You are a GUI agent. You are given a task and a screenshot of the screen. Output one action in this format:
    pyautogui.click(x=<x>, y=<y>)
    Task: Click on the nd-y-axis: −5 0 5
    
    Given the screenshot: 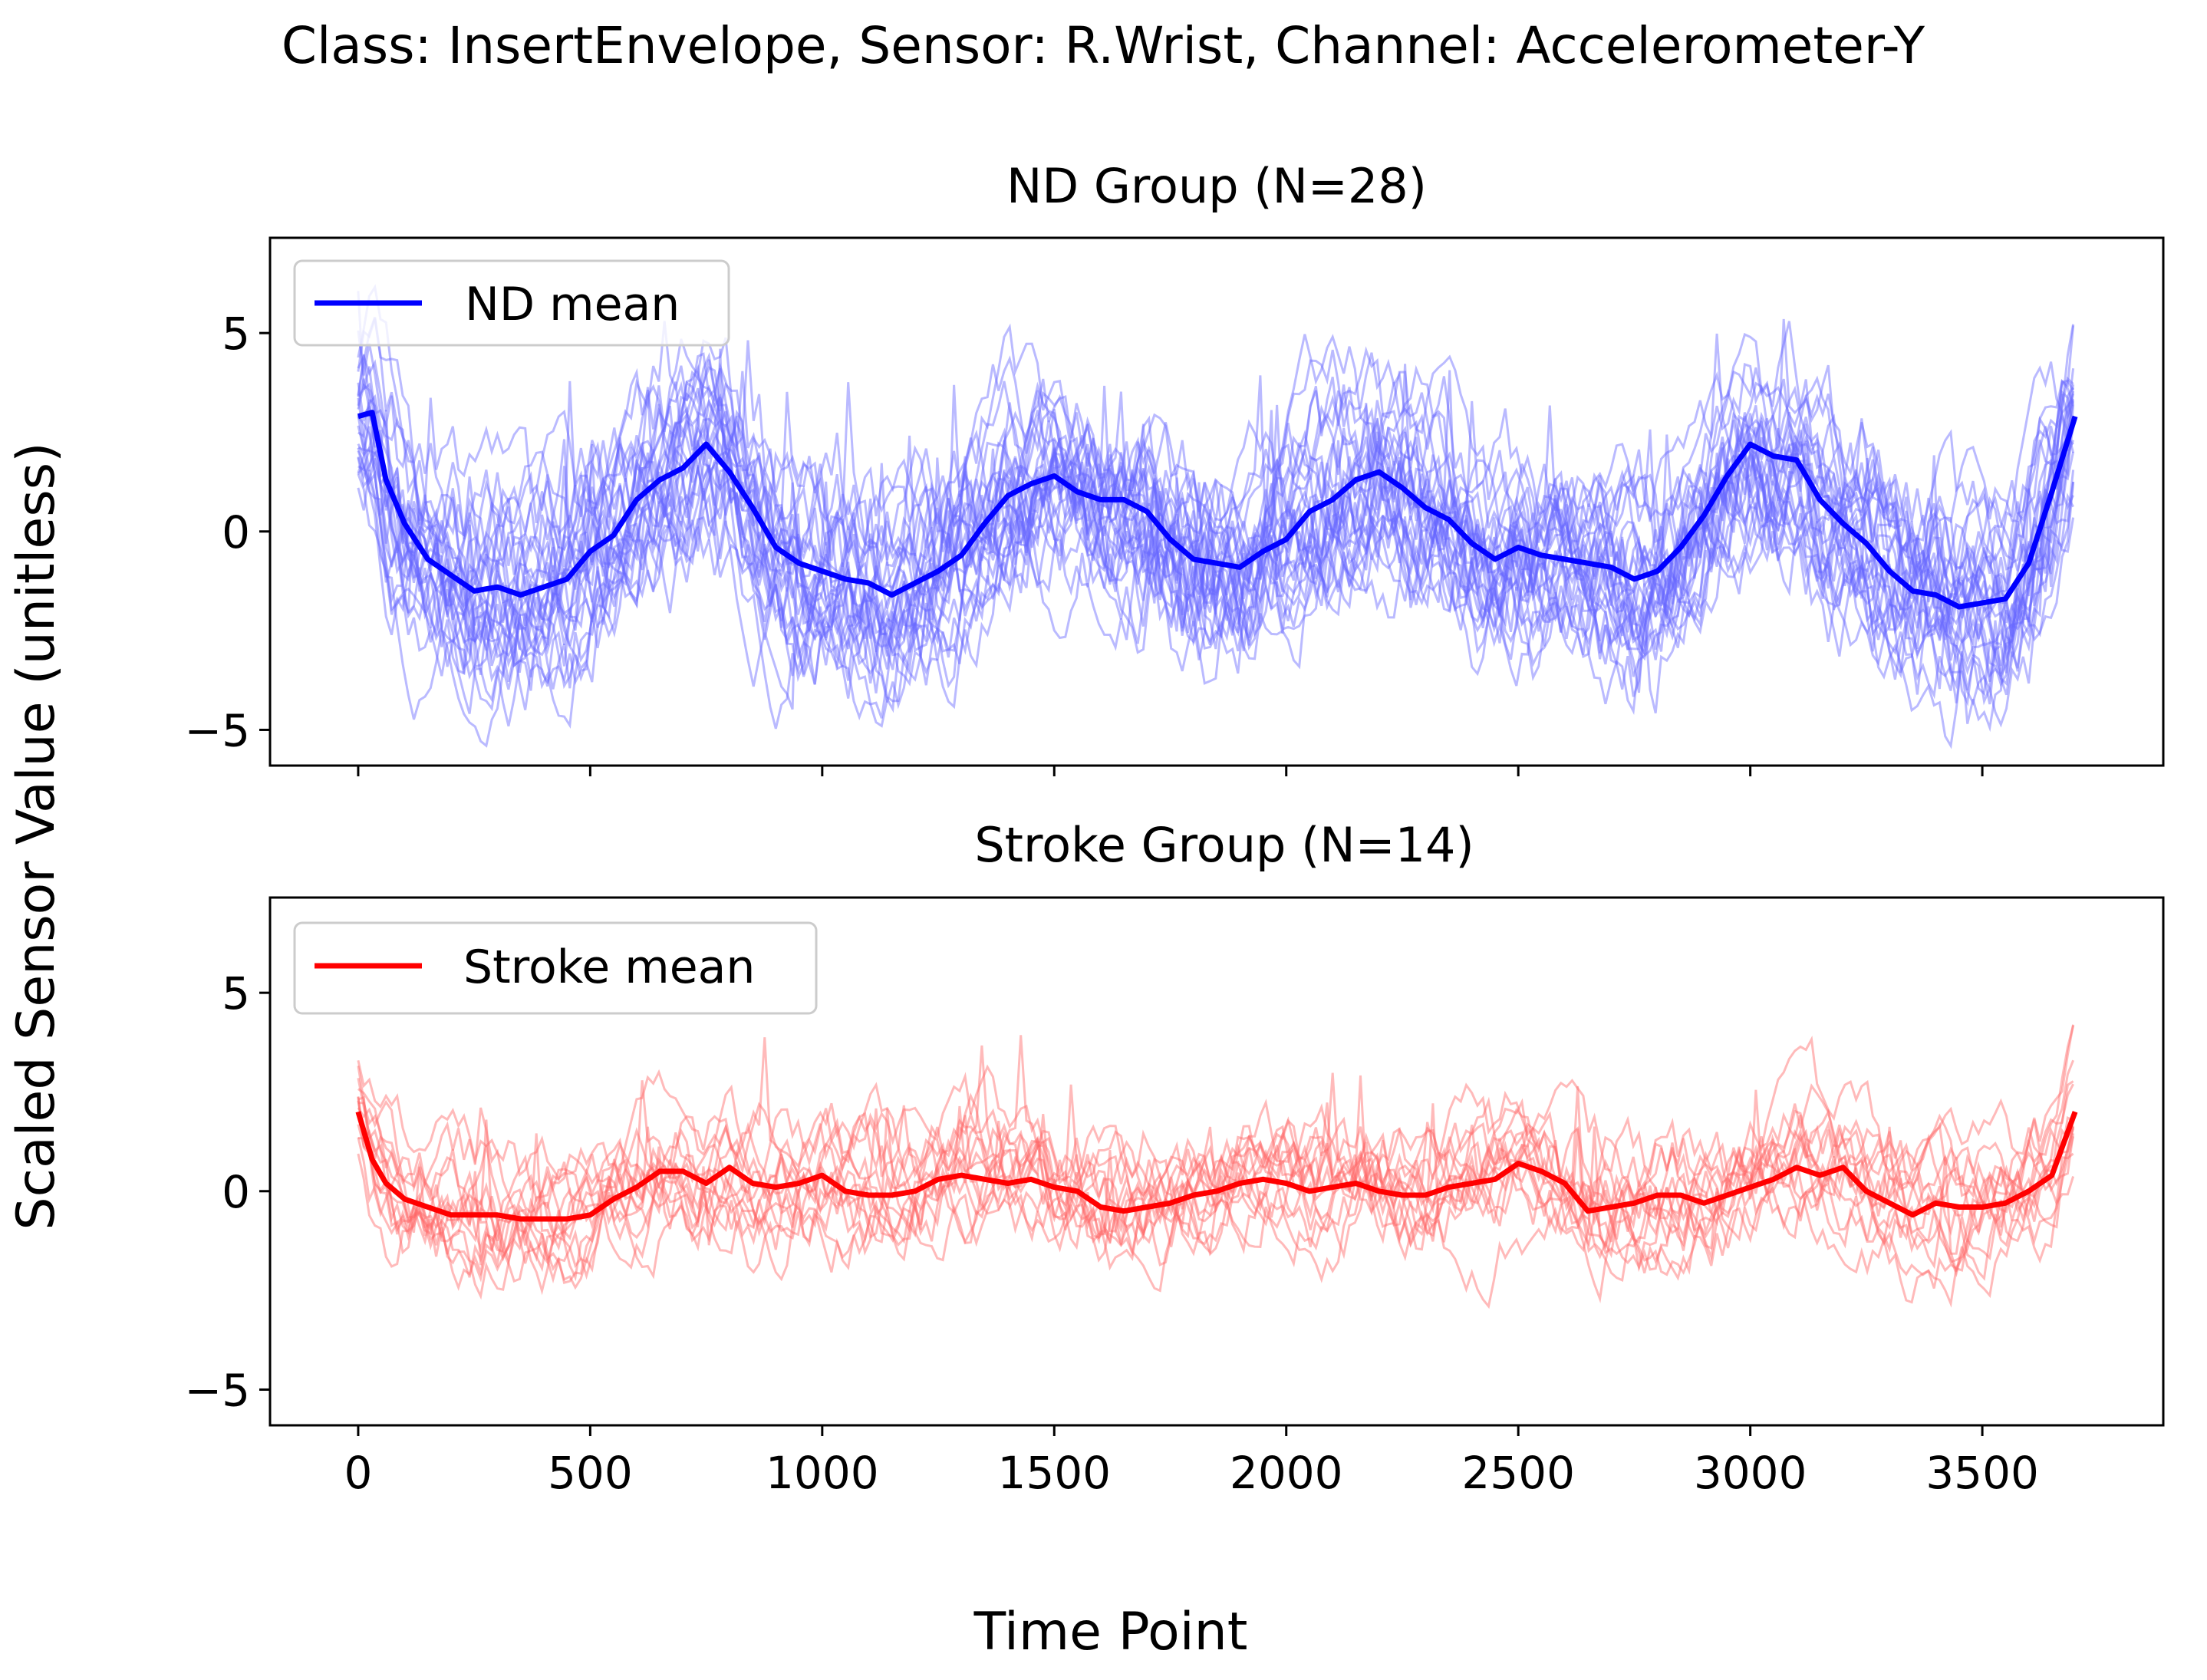 What is the action you would take?
    pyautogui.click(x=227, y=532)
    